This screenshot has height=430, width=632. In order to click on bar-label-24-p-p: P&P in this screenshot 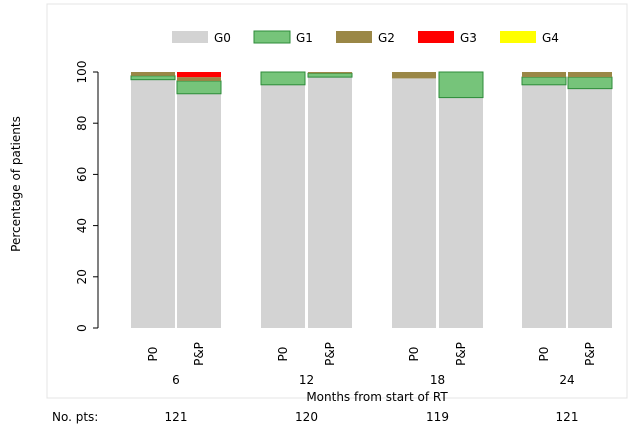, I will do `click(590, 354)`.